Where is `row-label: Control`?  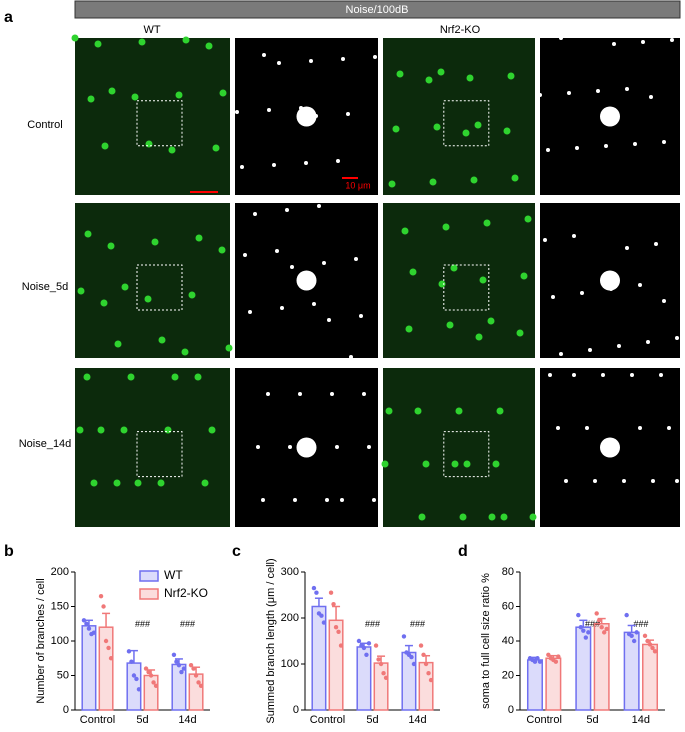 row-label: Control is located at coordinates (44, 125).